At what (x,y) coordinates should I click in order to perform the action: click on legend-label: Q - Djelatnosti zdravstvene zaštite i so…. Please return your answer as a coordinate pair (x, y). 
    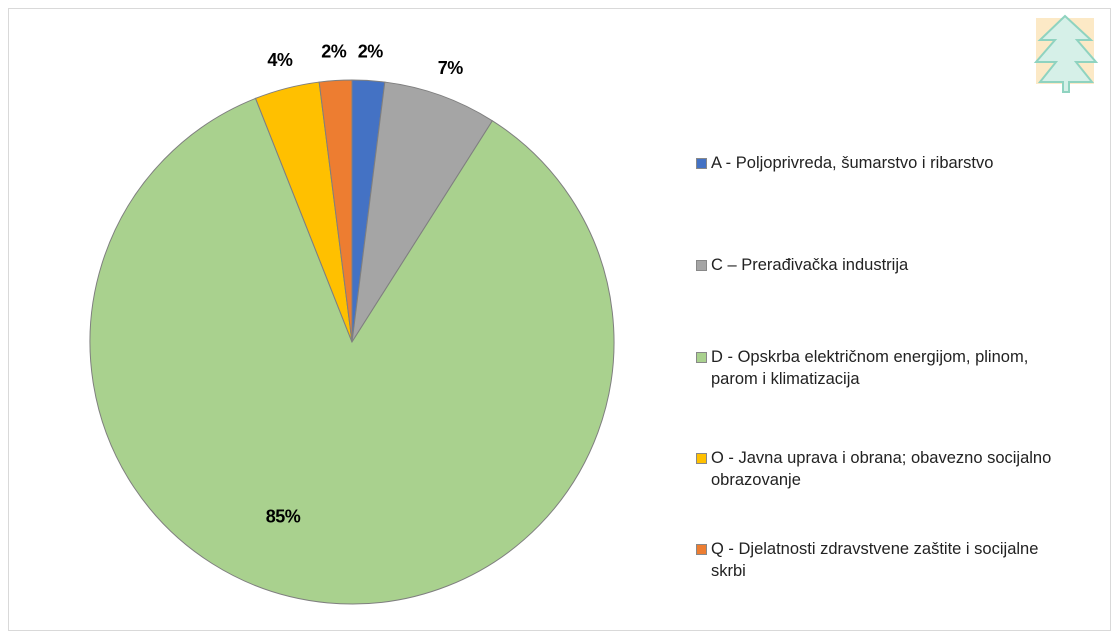
    Looking at the image, I should click on (875, 560).